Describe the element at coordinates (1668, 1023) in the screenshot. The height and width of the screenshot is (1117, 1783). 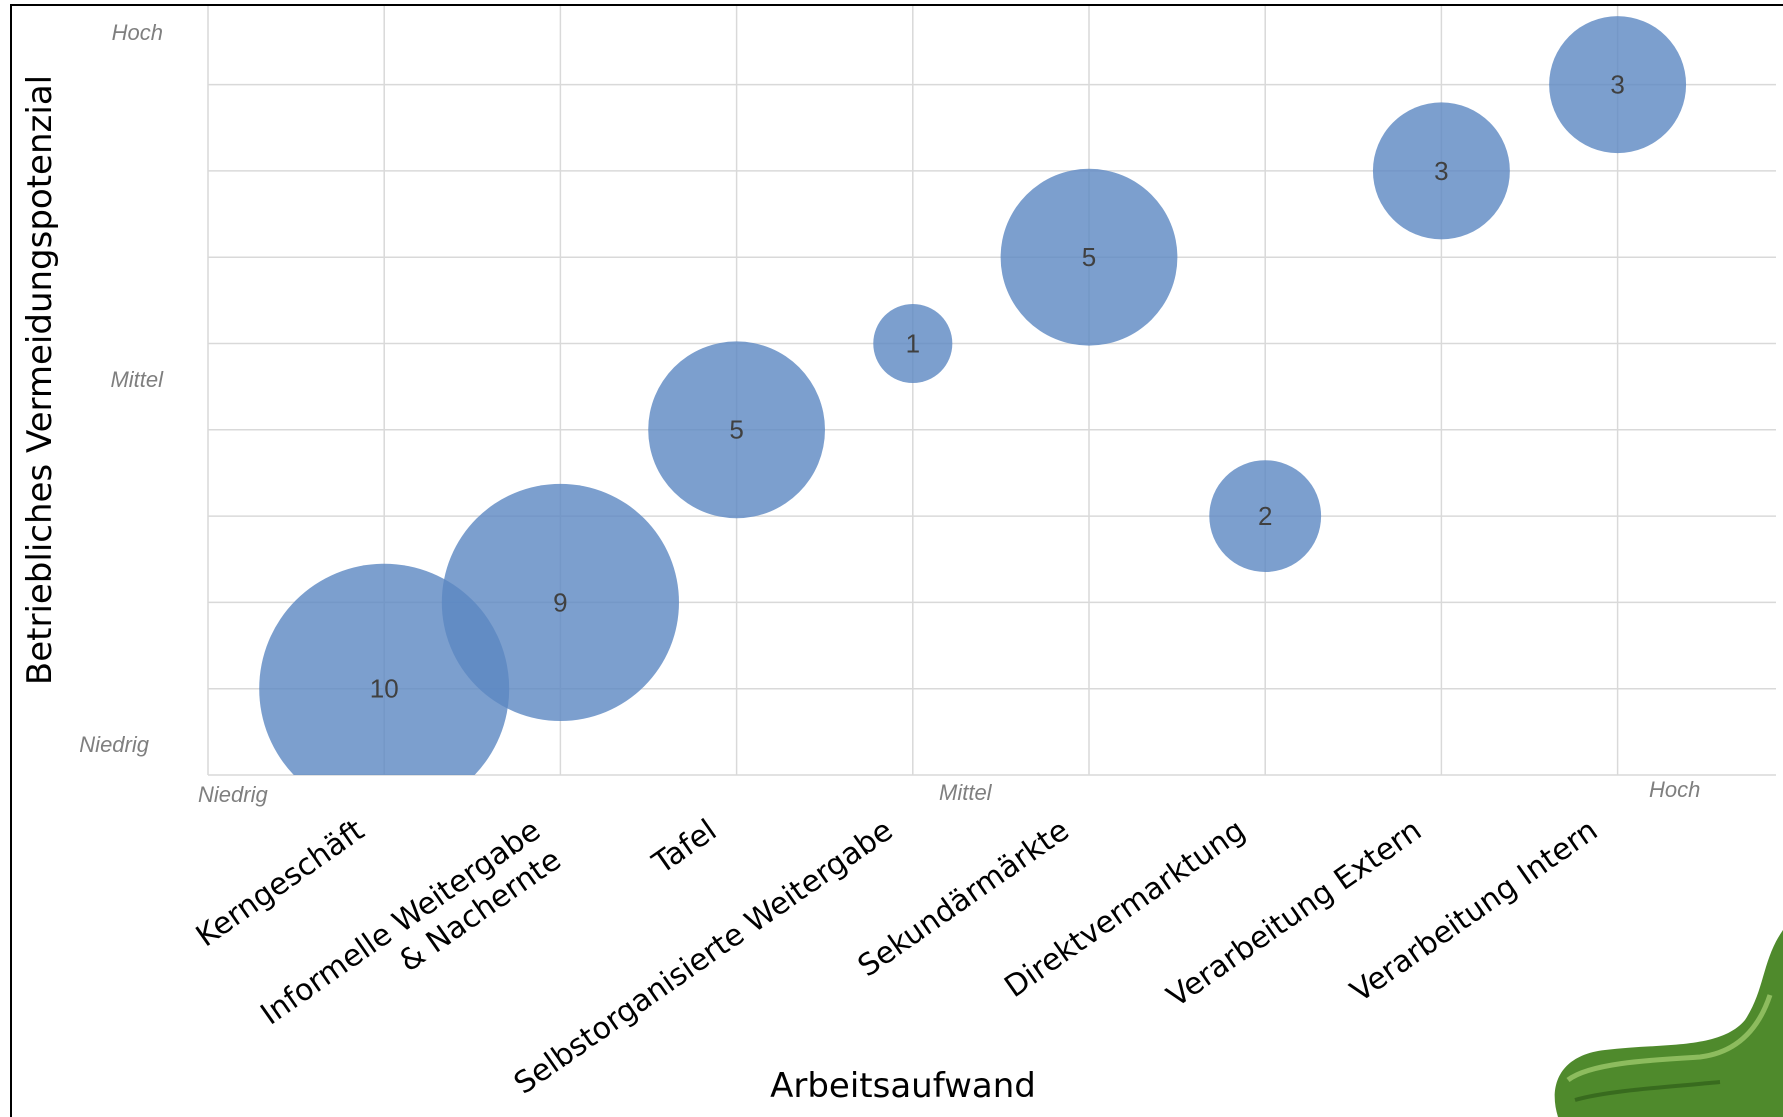
I see `cucumber-image` at that location.